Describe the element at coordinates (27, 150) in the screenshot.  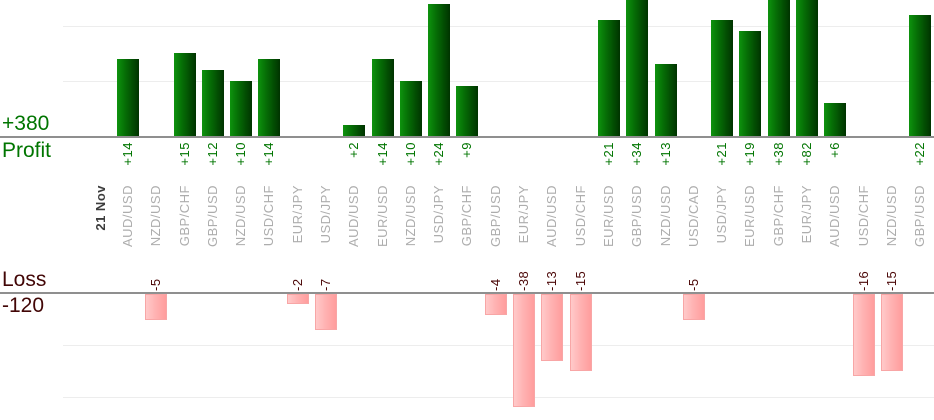
I see `profit-axis-title: Profit` at that location.